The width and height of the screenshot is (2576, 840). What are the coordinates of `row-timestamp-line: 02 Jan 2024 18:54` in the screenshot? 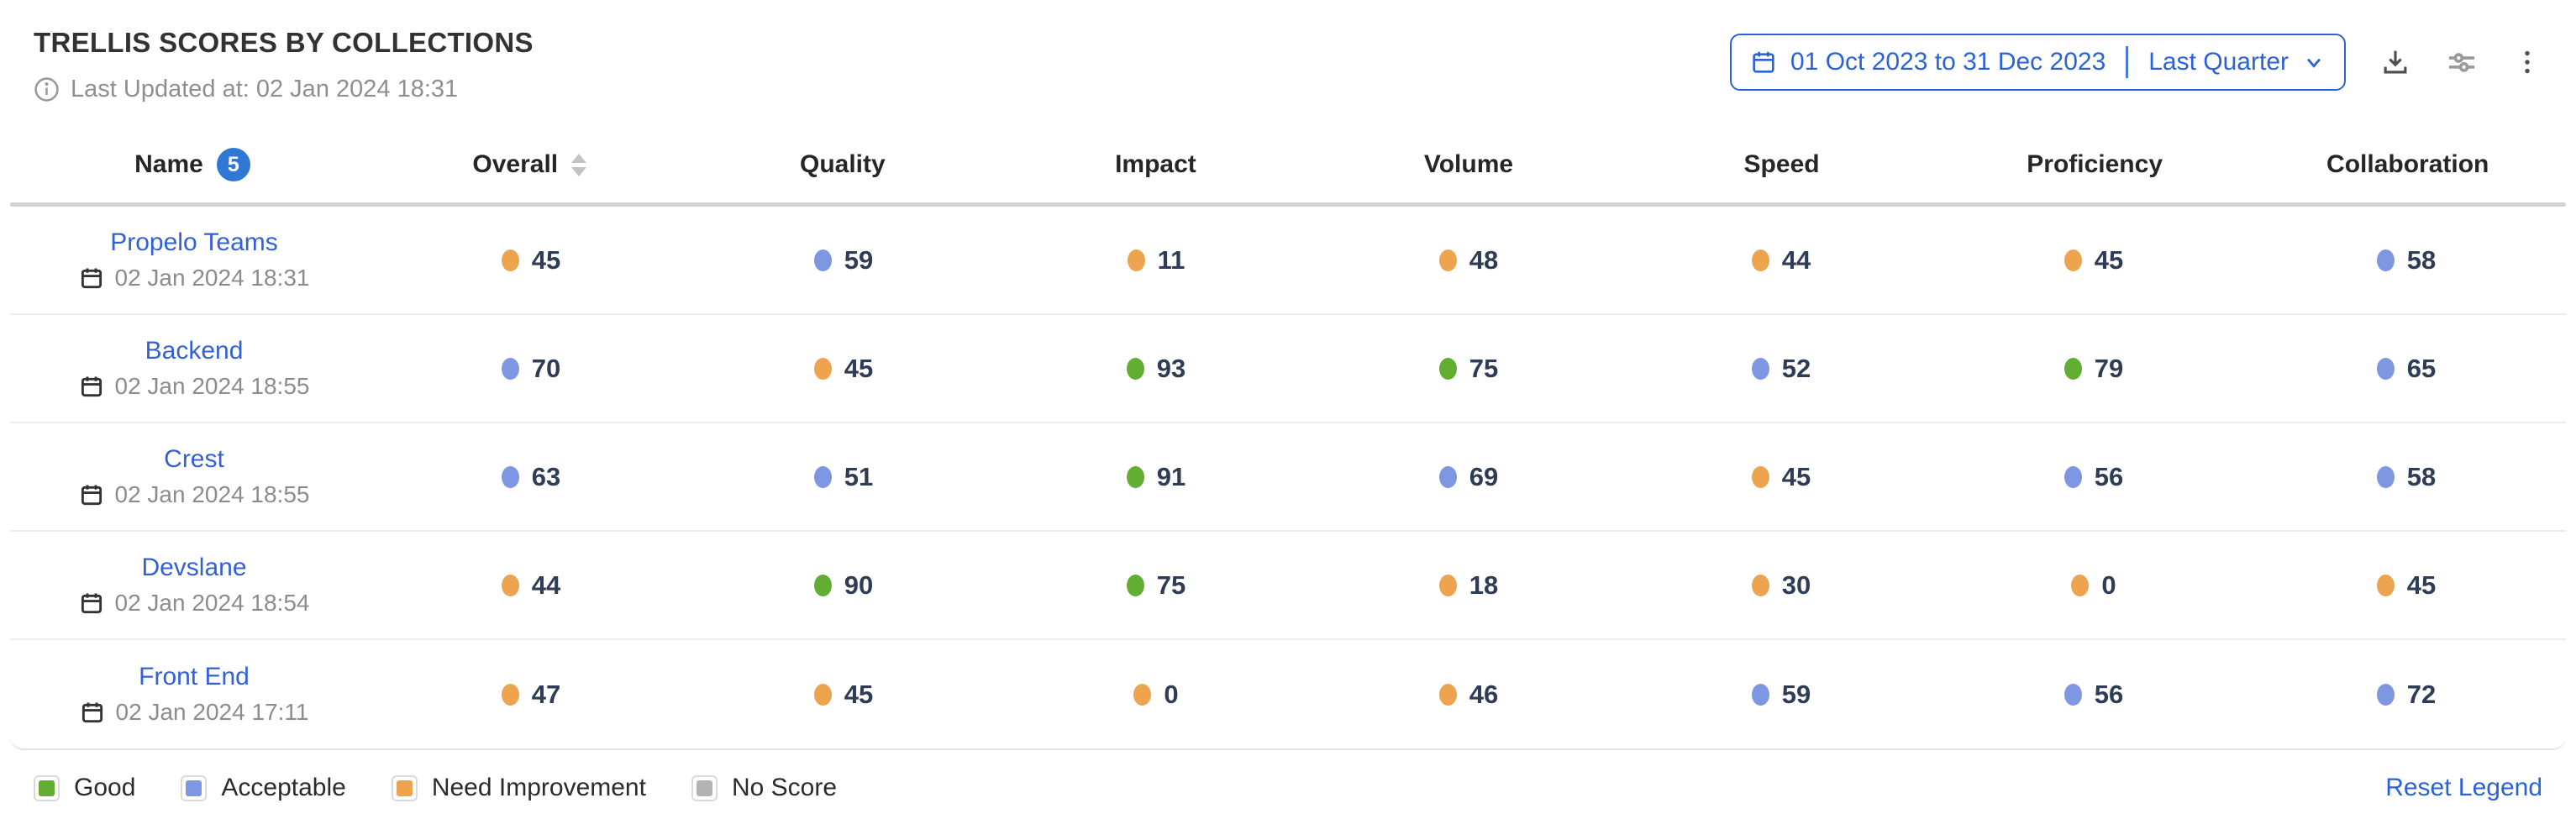 It's located at (194, 603).